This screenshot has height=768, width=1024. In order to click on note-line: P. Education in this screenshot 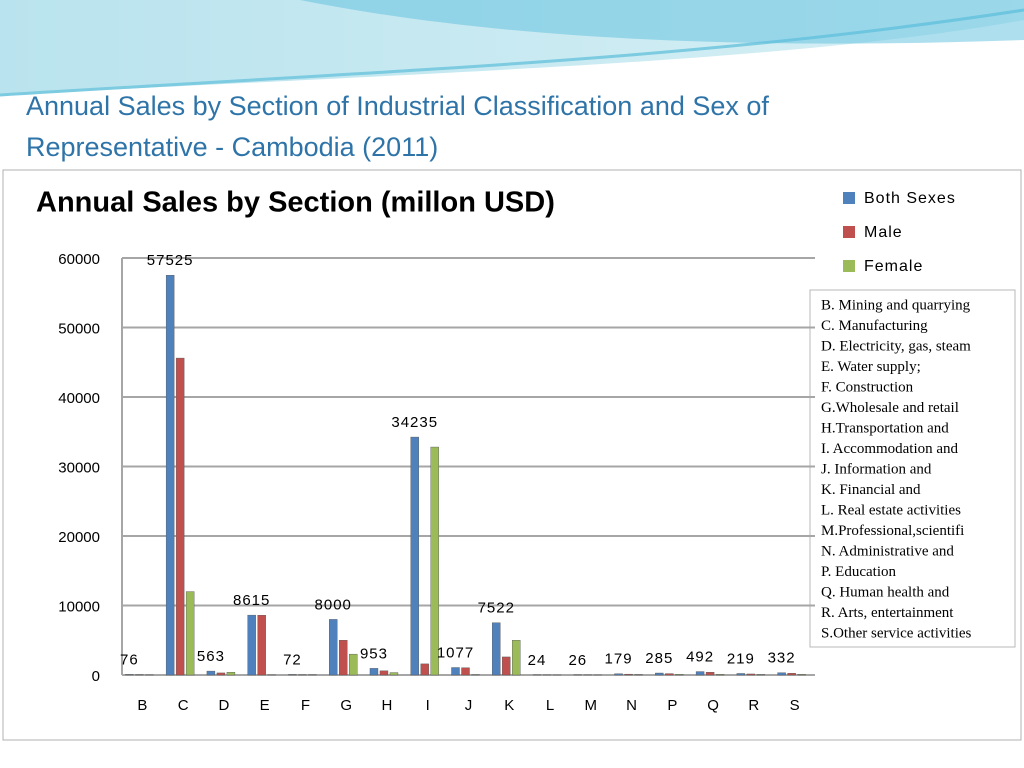, I will do `click(858, 572)`.